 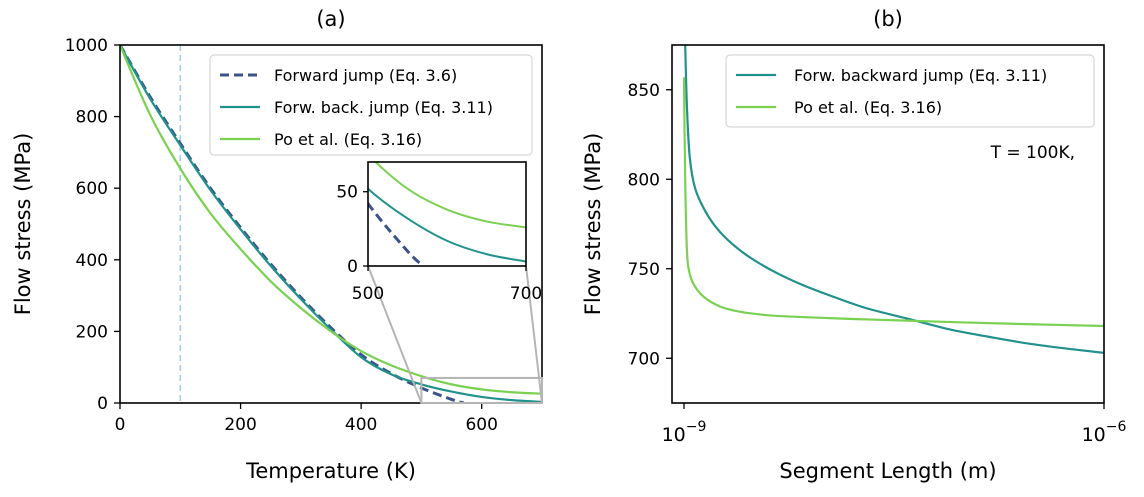 I want to click on panel-a-y-axis-label: Flow stress (MPa), so click(x=23, y=224).